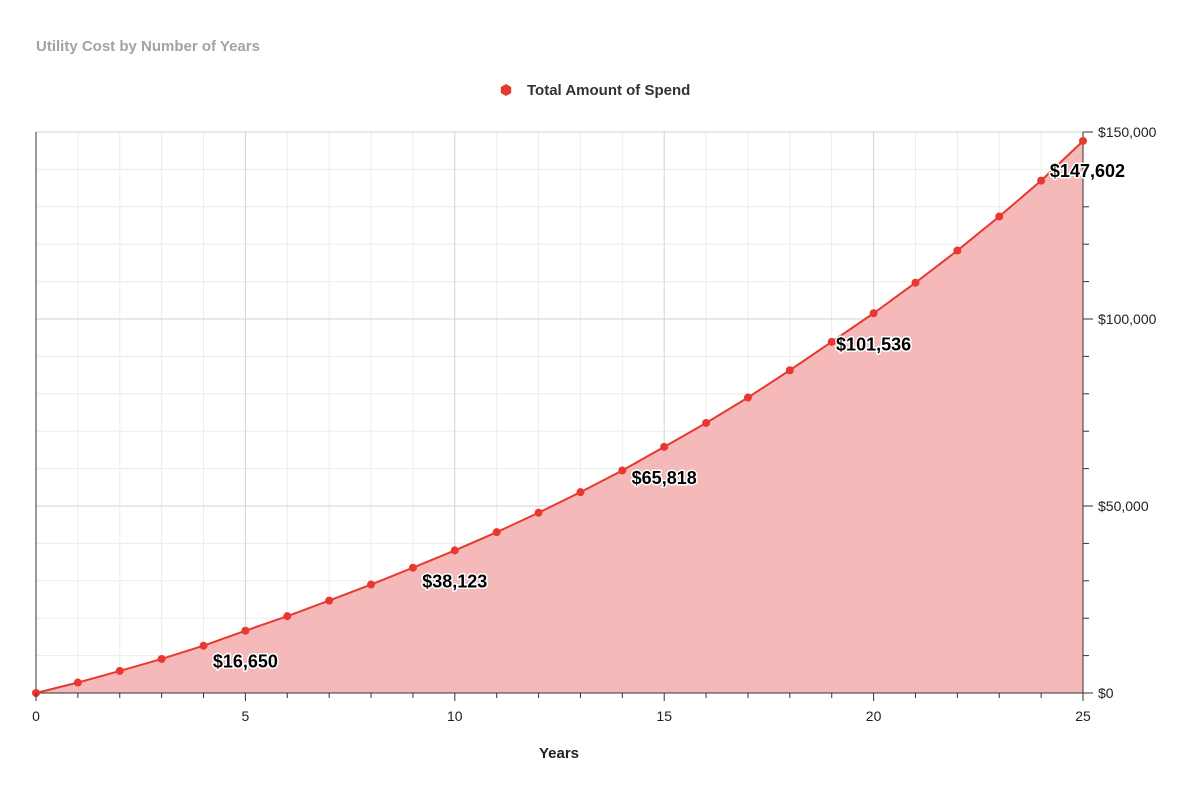 This screenshot has height=800, width=1200. What do you see at coordinates (246, 716) in the screenshot?
I see `x-tick-label: 5` at bounding box center [246, 716].